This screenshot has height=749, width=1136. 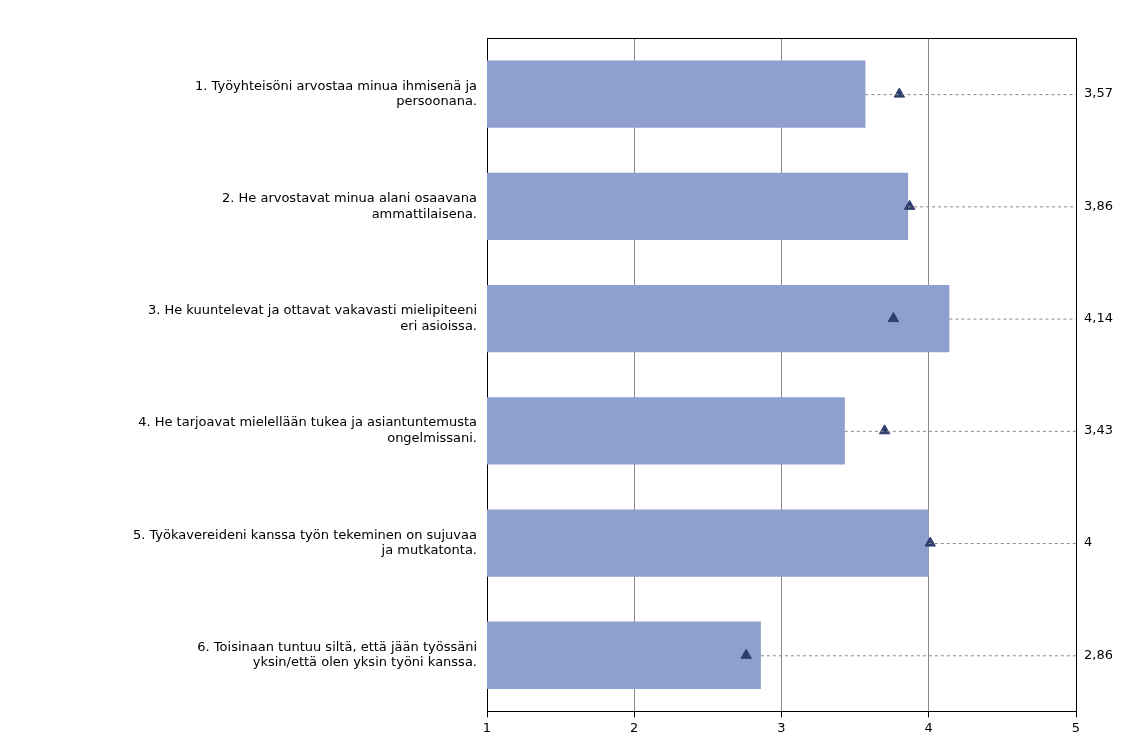 What do you see at coordinates (349, 205) in the screenshot?
I see `y-tick-label: 2. He arvostavat minua alani osaavana ammattilaisena.` at bounding box center [349, 205].